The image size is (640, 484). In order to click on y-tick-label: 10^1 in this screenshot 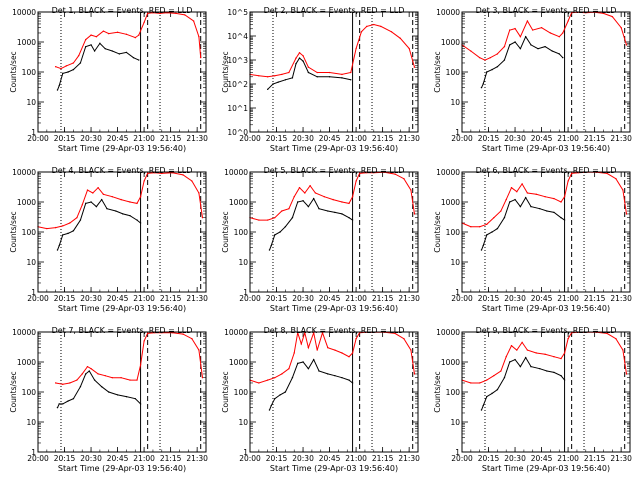, I will do `click(237, 108)`.